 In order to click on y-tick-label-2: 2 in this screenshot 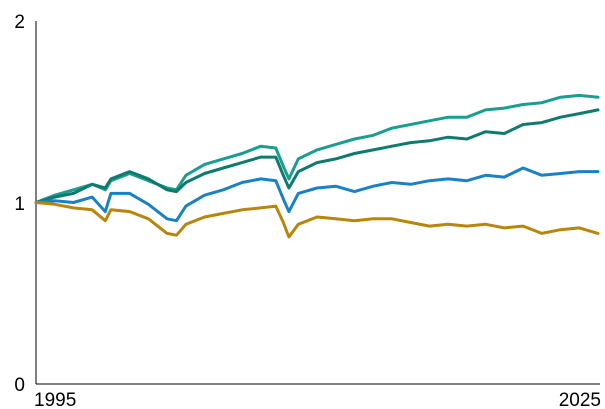, I will do `click(19, 22)`.